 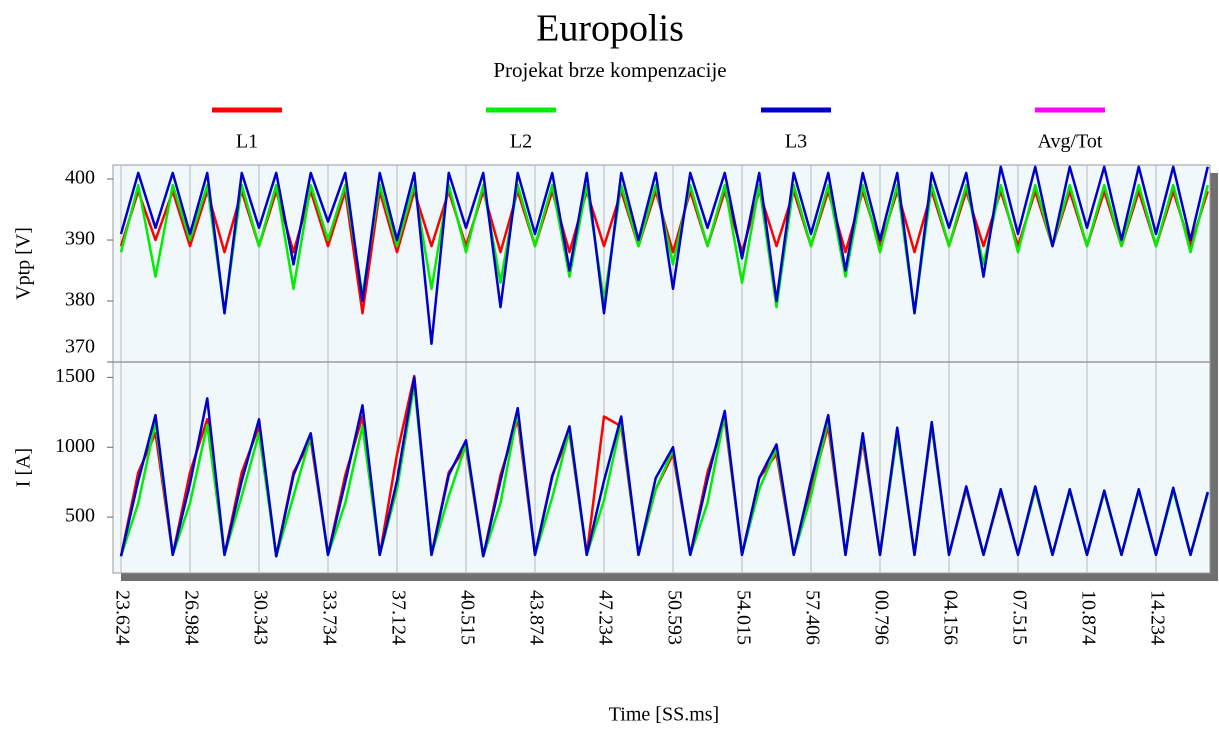 I want to click on x-tick-label: 37.124, so click(x=398, y=617).